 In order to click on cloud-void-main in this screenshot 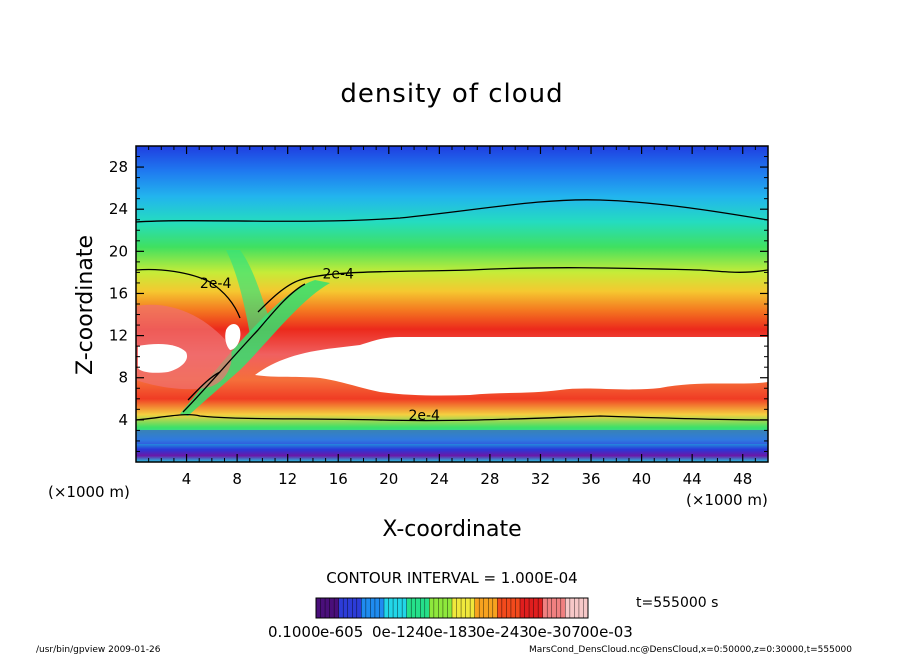, I will do `click(511, 366)`.